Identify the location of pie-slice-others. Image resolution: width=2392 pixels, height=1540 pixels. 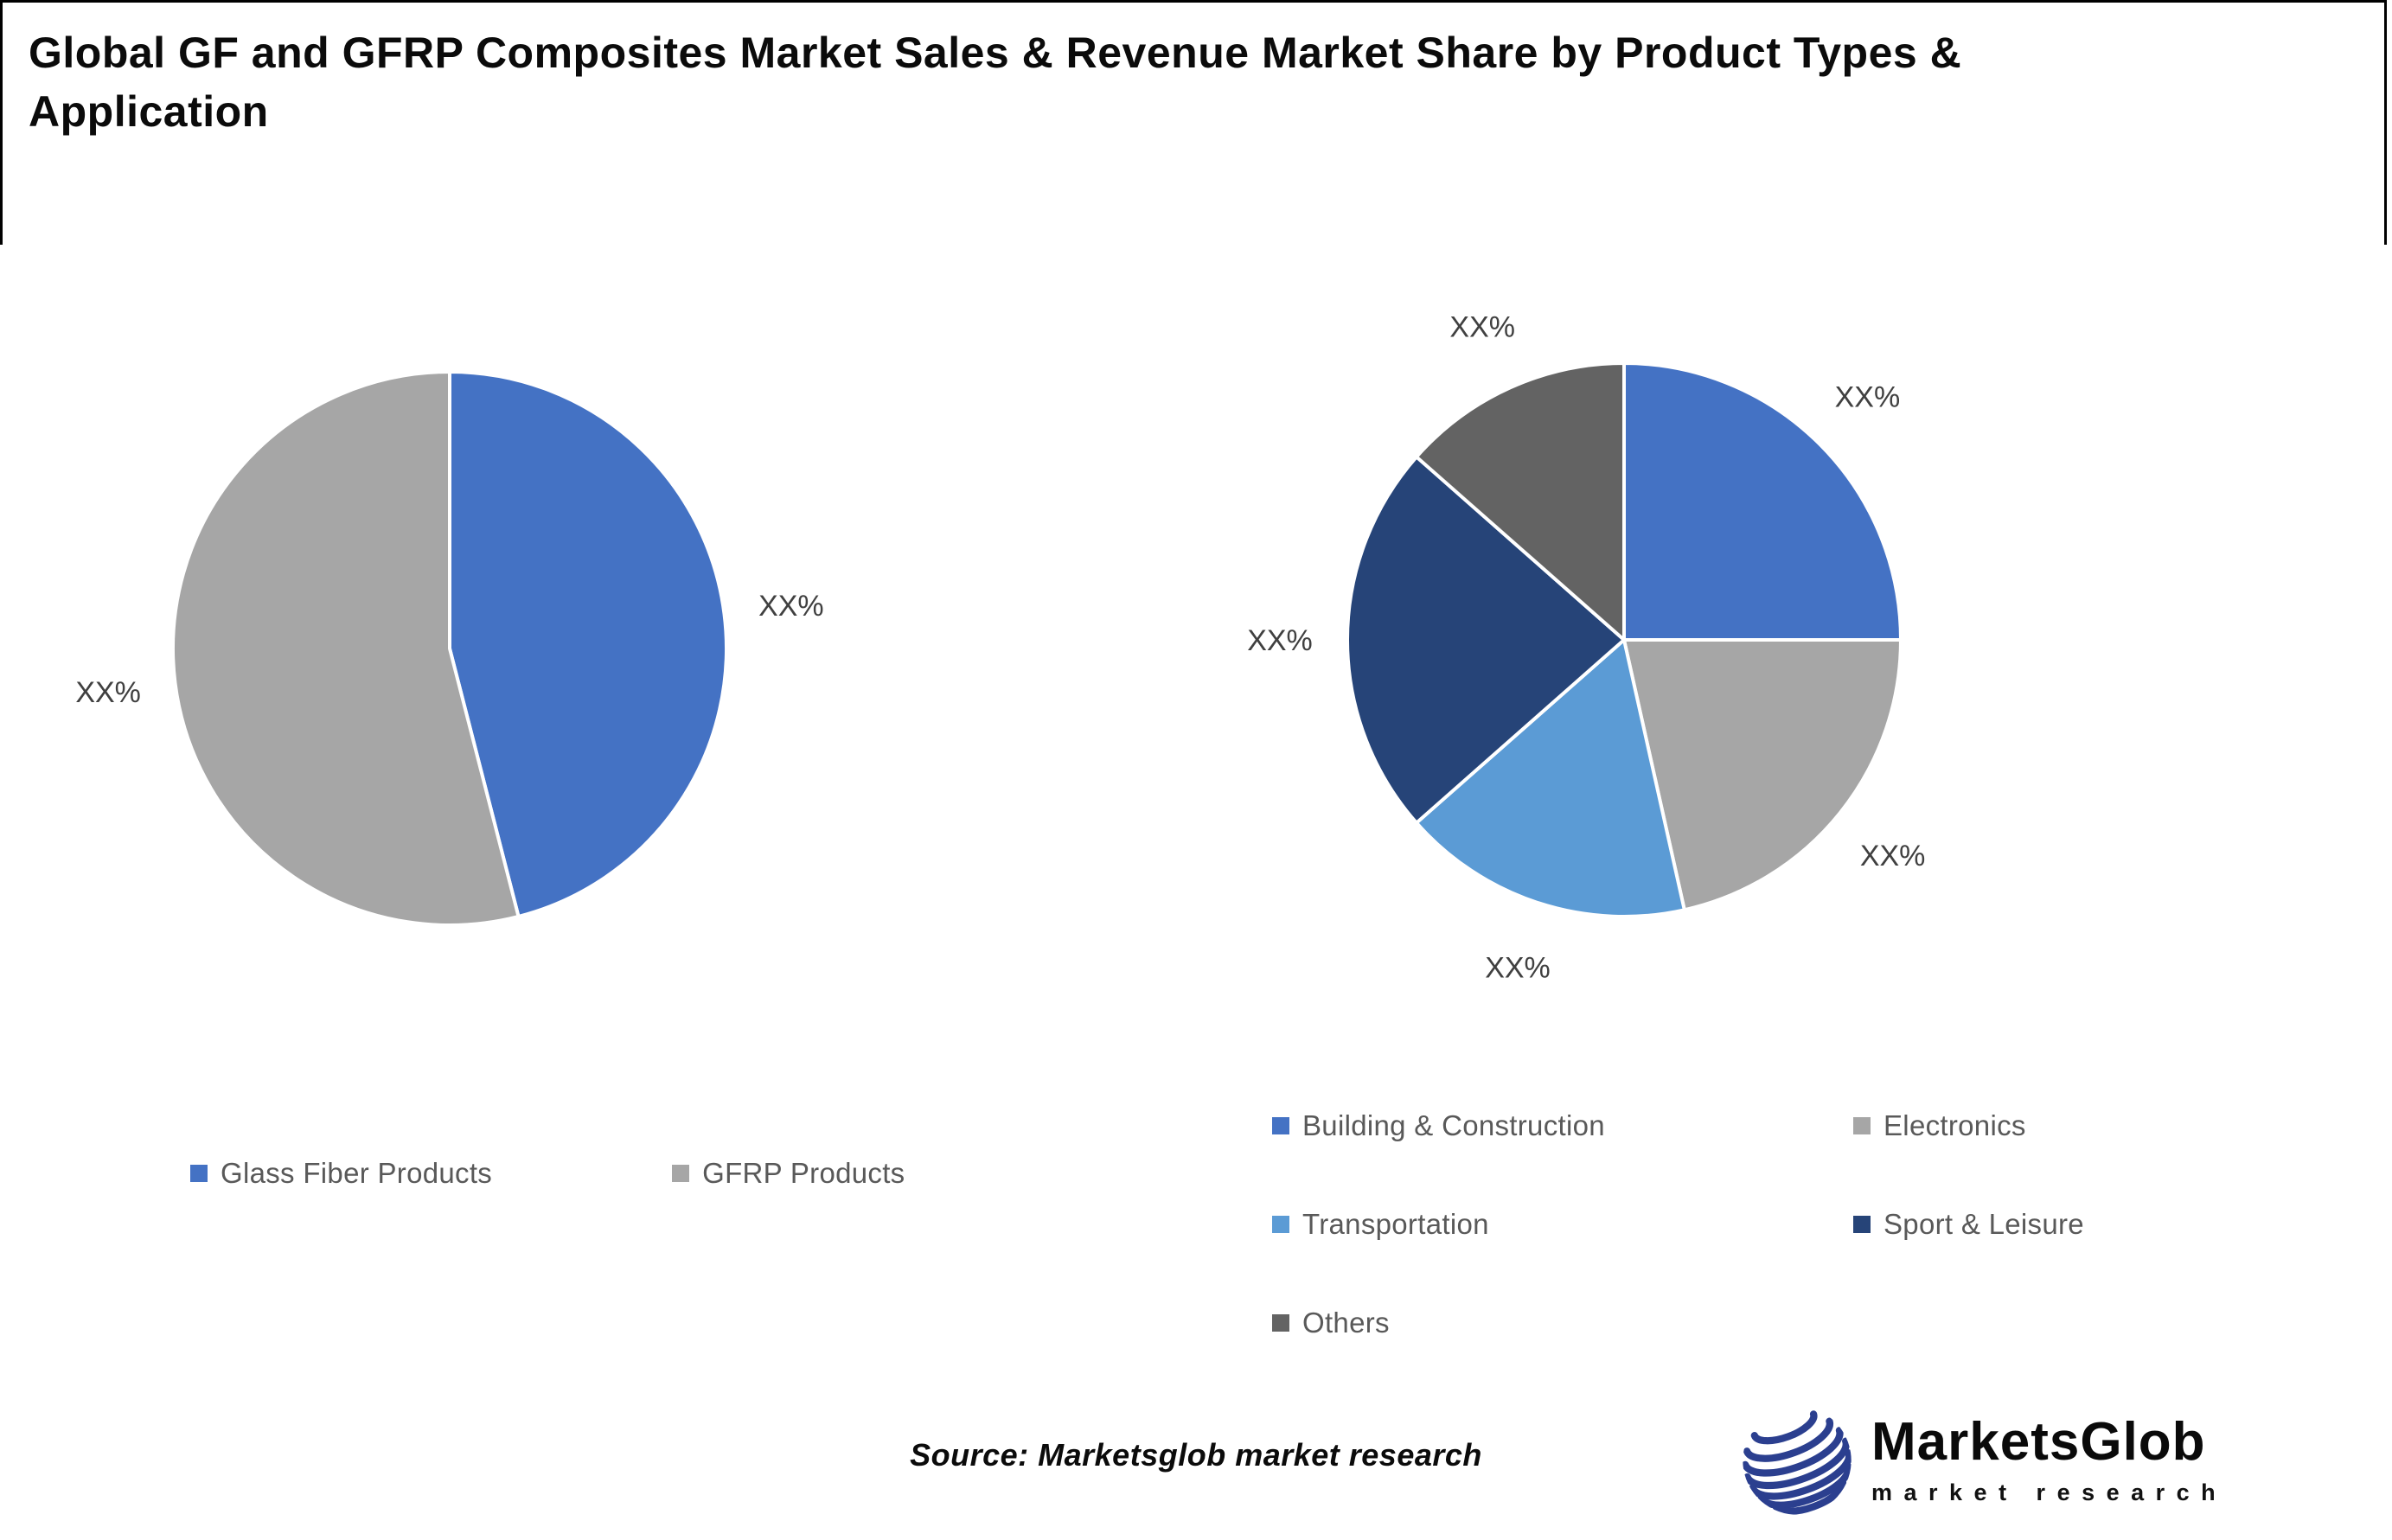
(1520, 501).